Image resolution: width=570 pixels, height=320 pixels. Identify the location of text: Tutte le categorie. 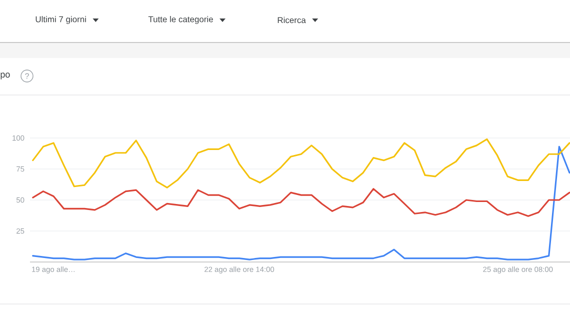
(180, 20).